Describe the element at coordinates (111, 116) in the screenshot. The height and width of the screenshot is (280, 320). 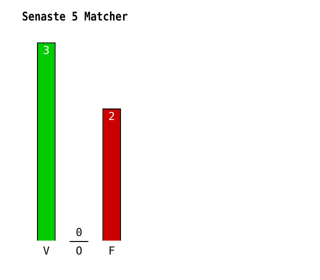
I see `data-label: 2` at that location.